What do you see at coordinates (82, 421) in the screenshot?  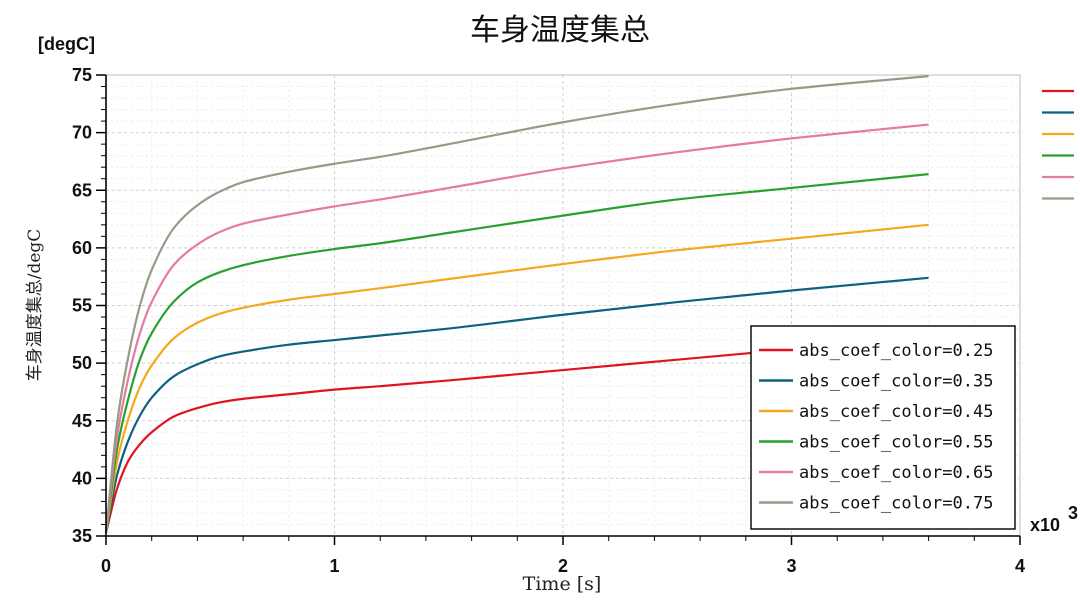 I see `y-tick-label: 45` at bounding box center [82, 421].